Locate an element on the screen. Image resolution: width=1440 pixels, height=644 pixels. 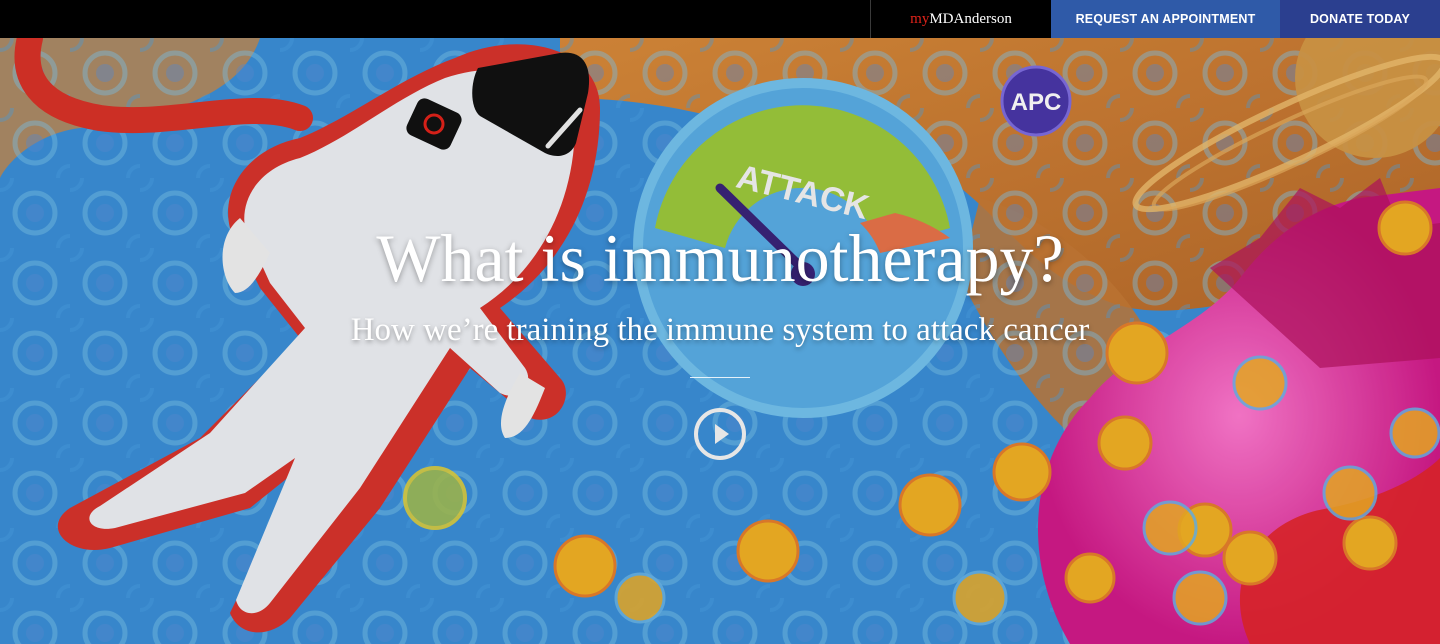
donate-today-button: DONATE TODAY is located at coordinates (1360, 19).